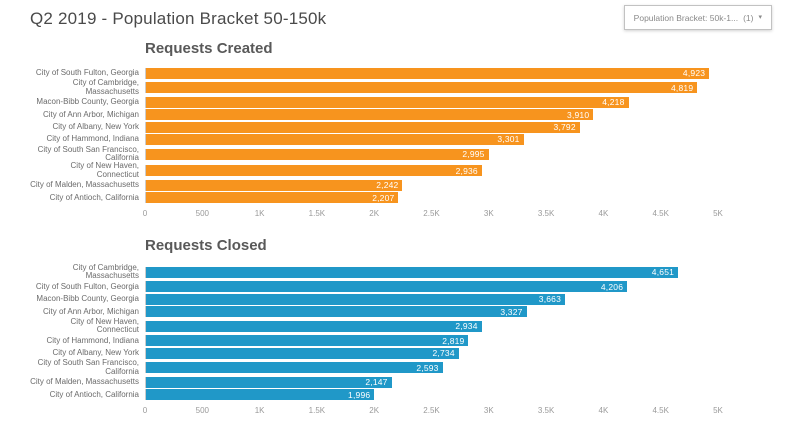 The image size is (800, 428). What do you see at coordinates (694, 73) in the screenshot?
I see `bar-value-label: 4,923` at bounding box center [694, 73].